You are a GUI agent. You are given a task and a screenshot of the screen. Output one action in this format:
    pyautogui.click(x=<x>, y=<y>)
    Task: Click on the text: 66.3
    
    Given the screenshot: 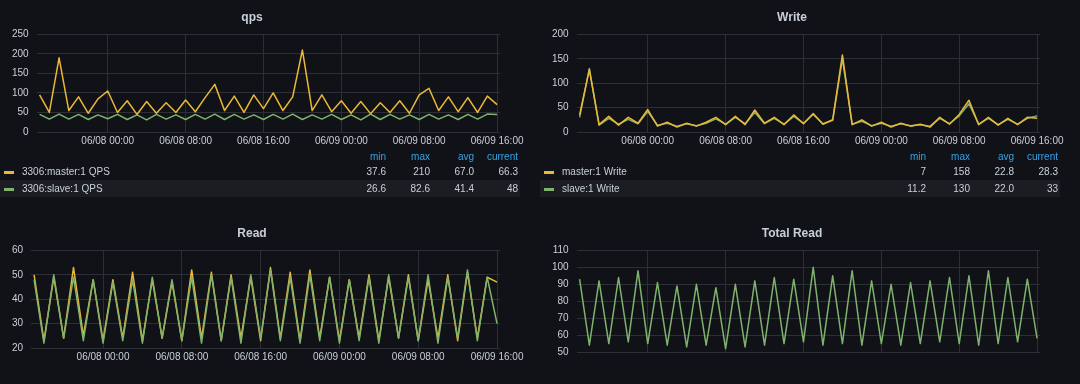 What is the action you would take?
    pyautogui.click(x=508, y=171)
    